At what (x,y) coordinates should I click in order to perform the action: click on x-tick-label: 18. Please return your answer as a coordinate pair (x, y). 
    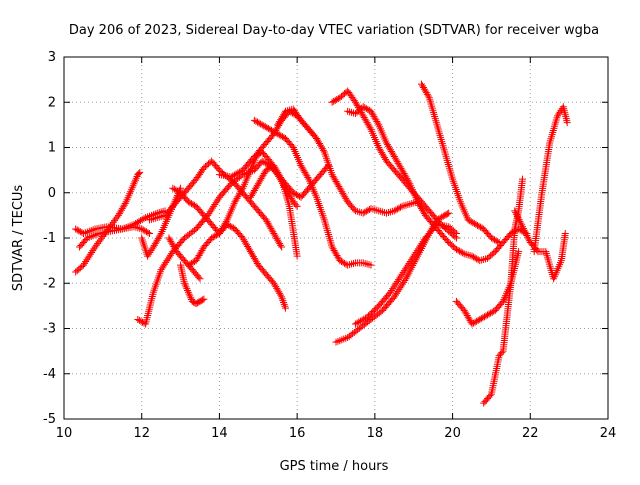
    Looking at the image, I should click on (375, 433).